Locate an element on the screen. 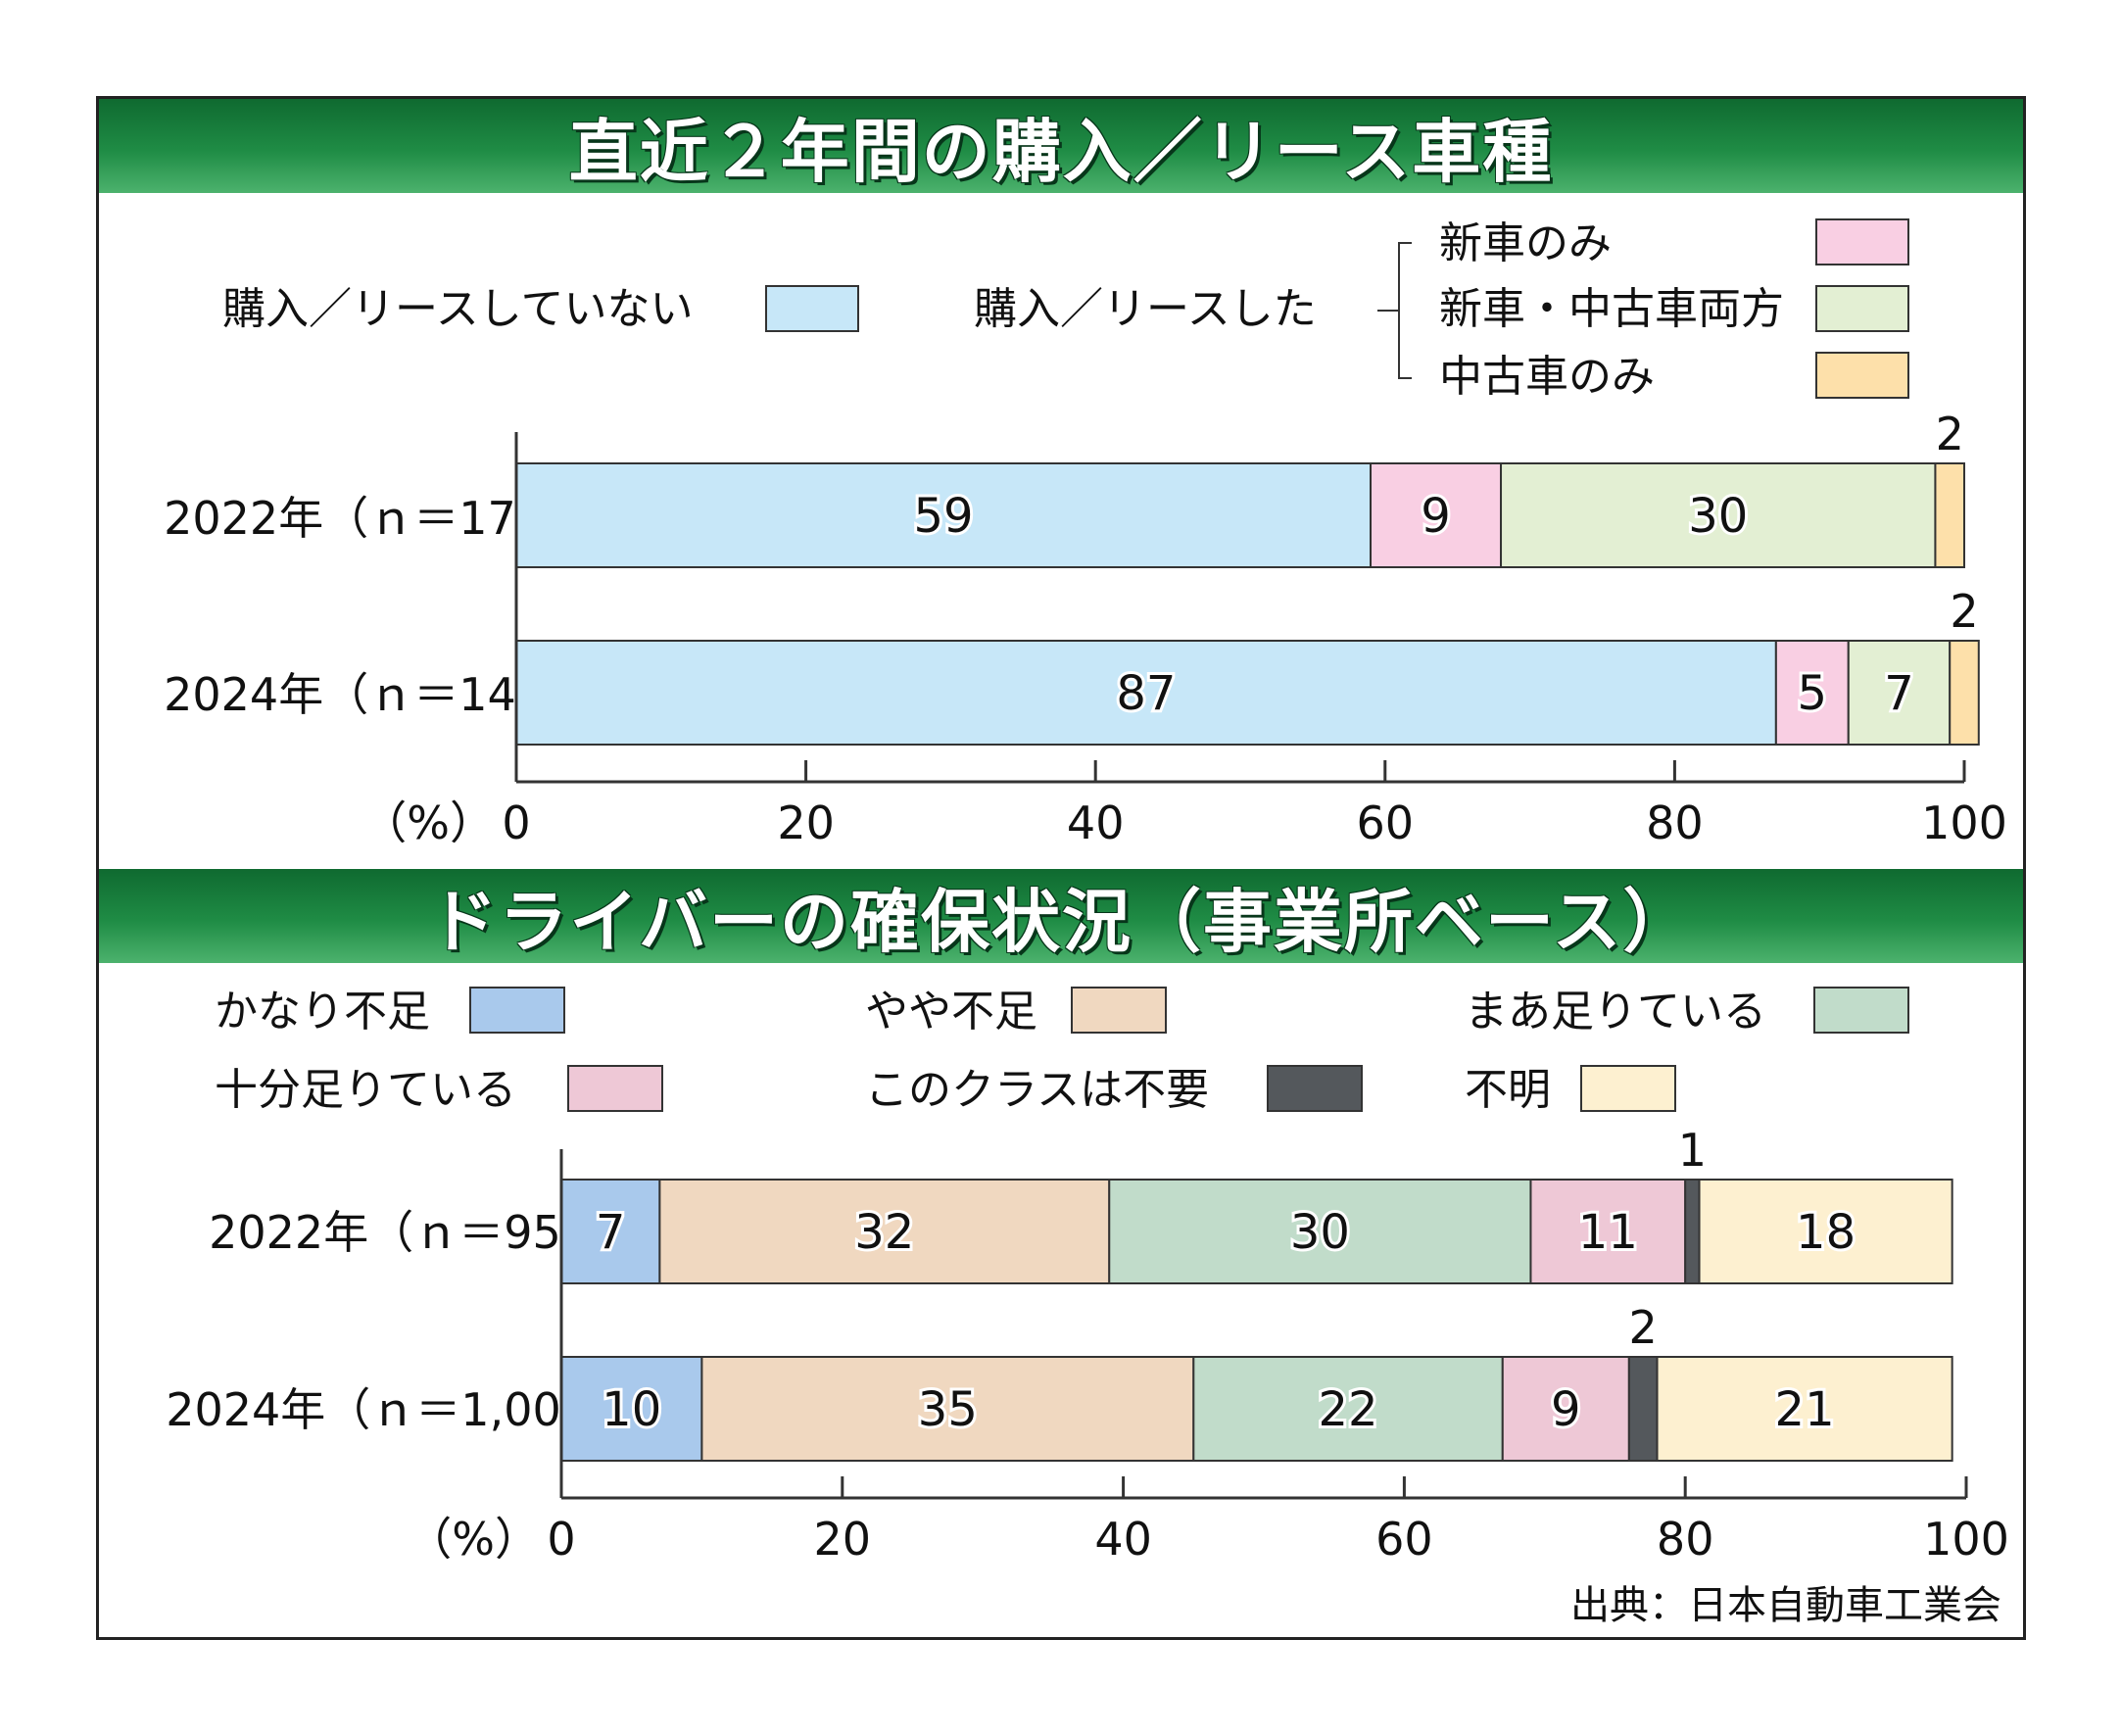  chart2-data-label-0-3: 11 is located at coordinates (1608, 1232).